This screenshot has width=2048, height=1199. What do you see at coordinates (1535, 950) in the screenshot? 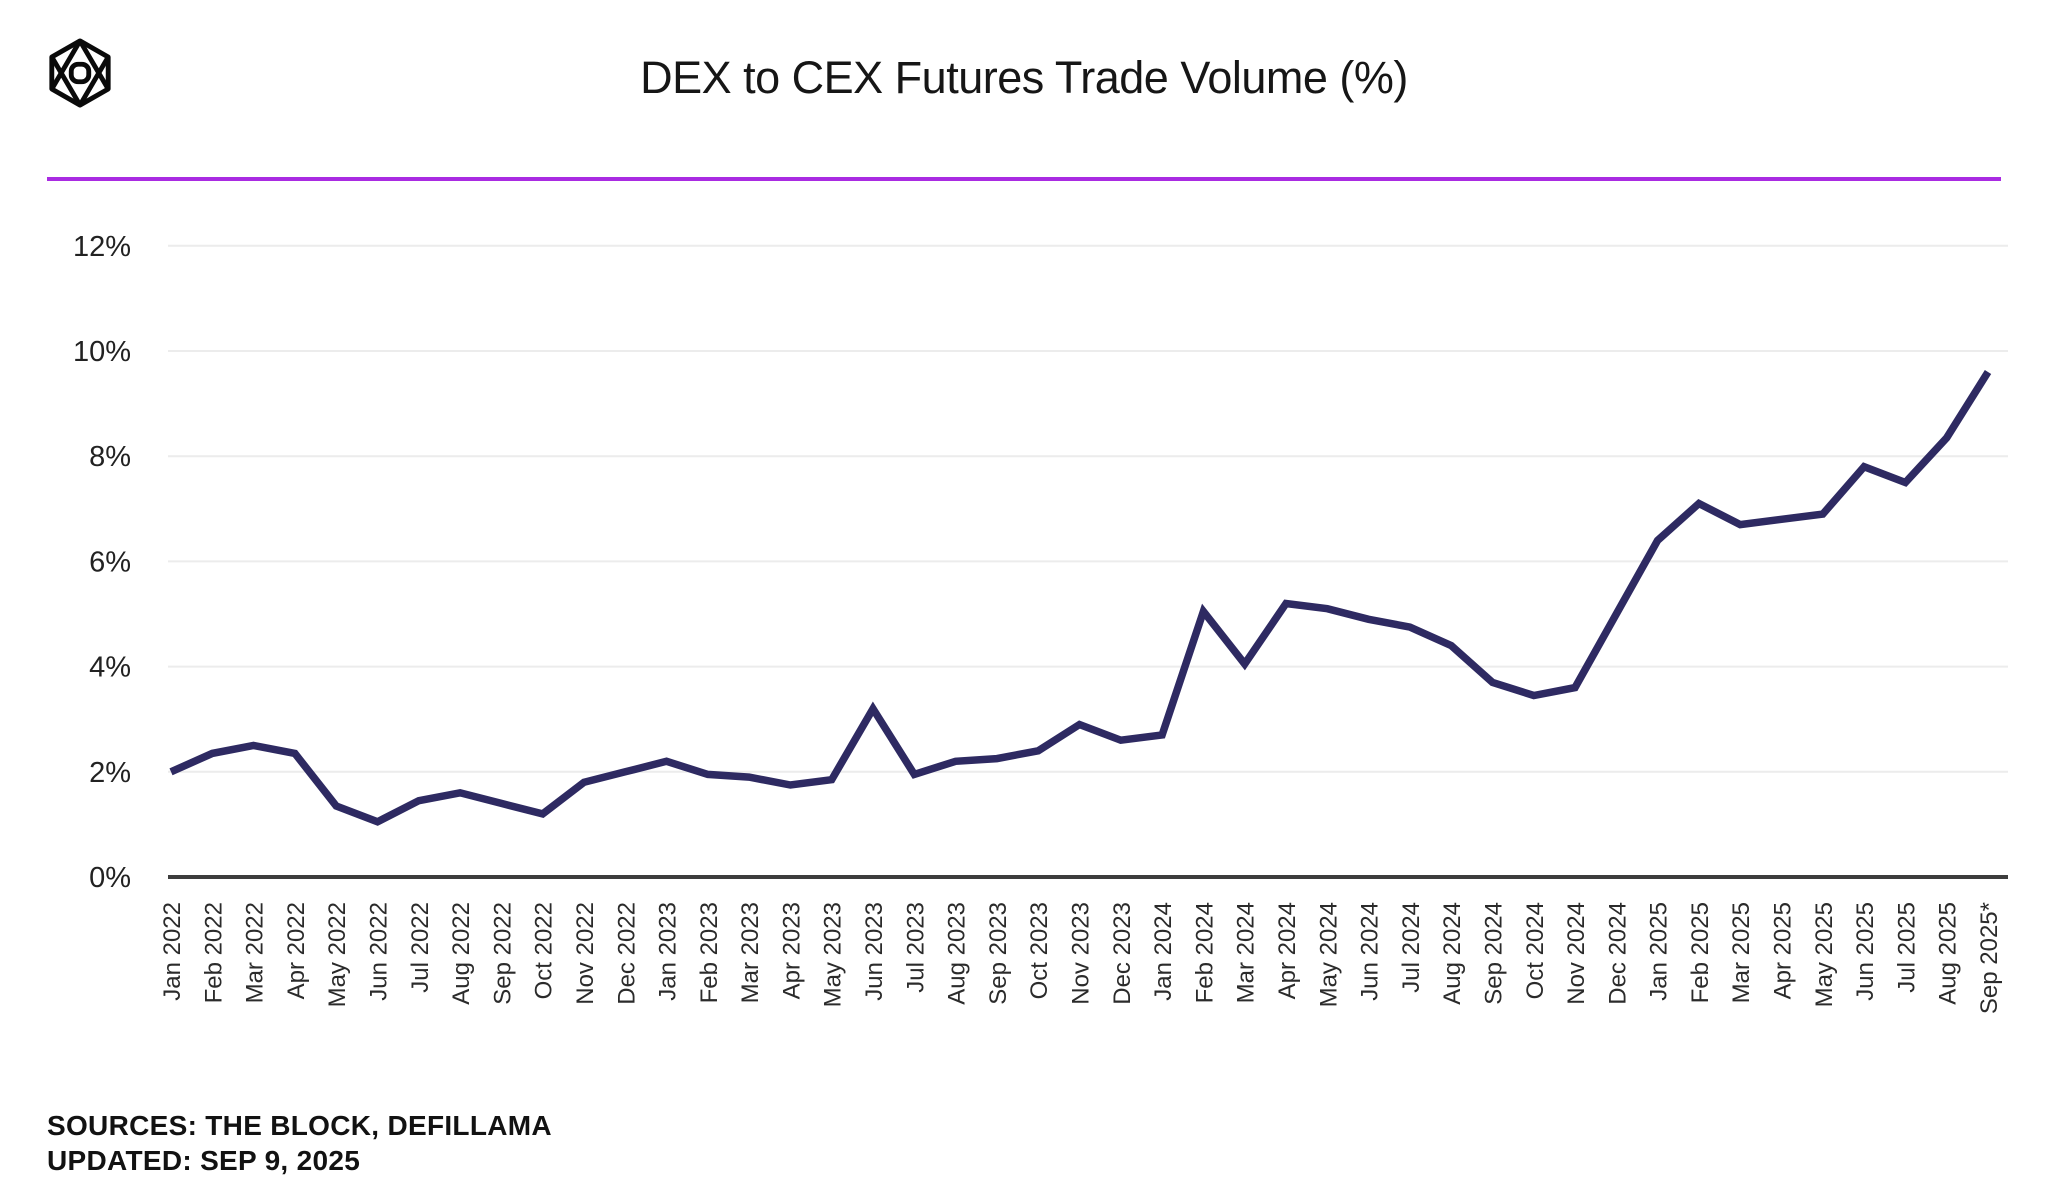
I see `x-tick-label: Oct 2024` at bounding box center [1535, 950].